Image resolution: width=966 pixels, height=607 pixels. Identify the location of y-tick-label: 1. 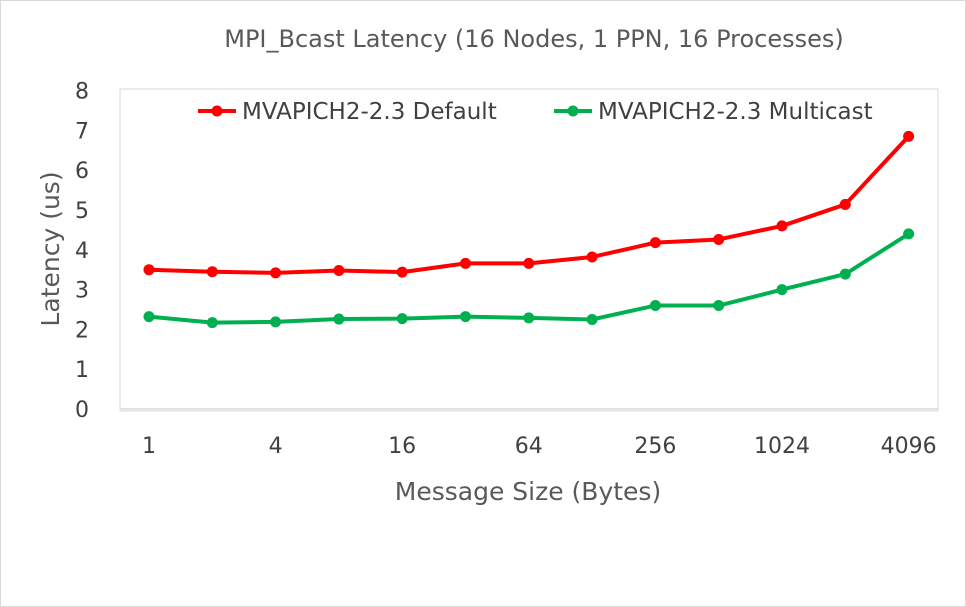
(82, 370).